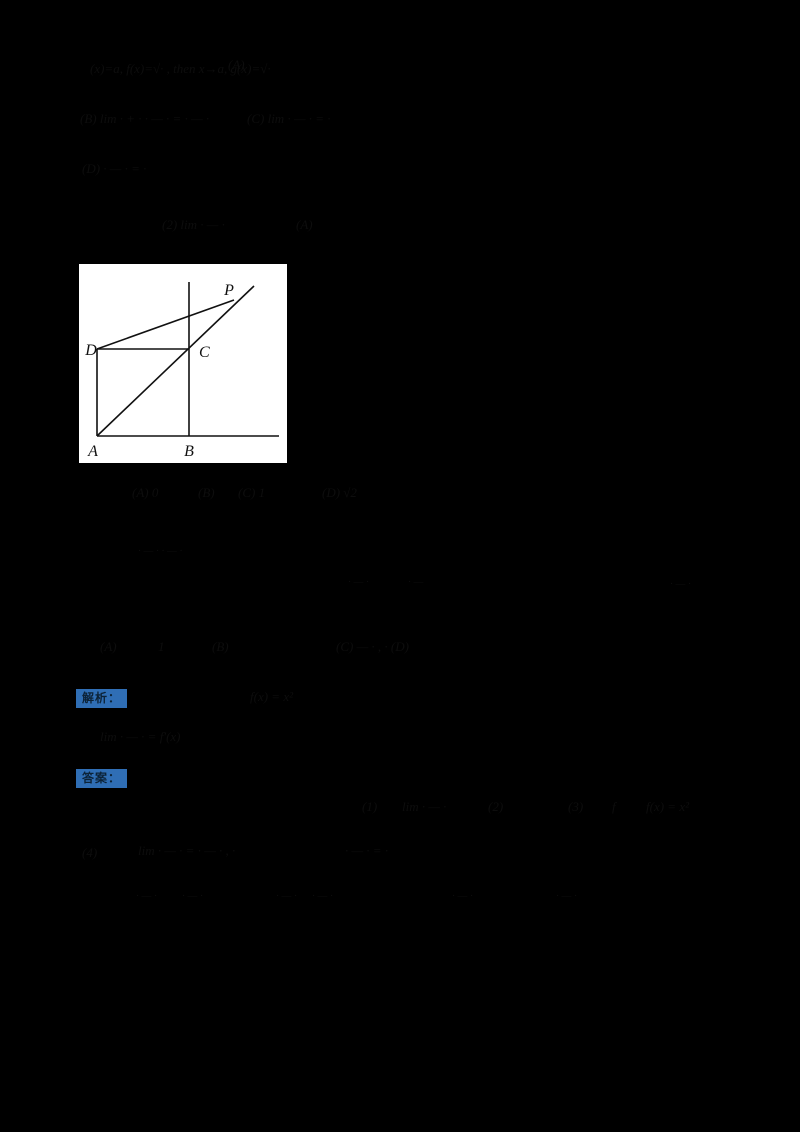  I want to click on geometry-diagram-svg: A B C D P, so click(181, 371).